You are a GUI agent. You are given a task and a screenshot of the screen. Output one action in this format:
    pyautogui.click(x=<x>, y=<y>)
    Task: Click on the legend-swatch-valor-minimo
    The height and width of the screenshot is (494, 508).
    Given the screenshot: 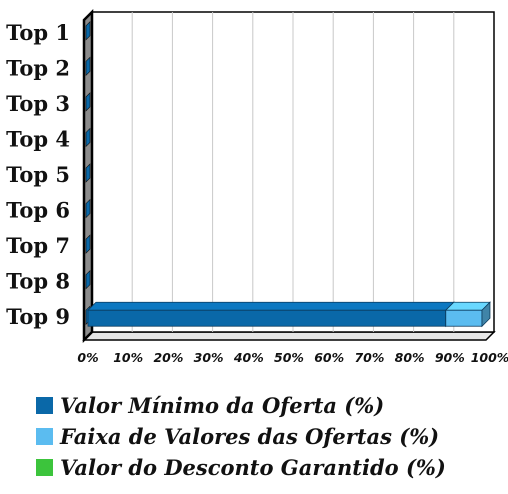 What is the action you would take?
    pyautogui.click(x=44, y=405)
    